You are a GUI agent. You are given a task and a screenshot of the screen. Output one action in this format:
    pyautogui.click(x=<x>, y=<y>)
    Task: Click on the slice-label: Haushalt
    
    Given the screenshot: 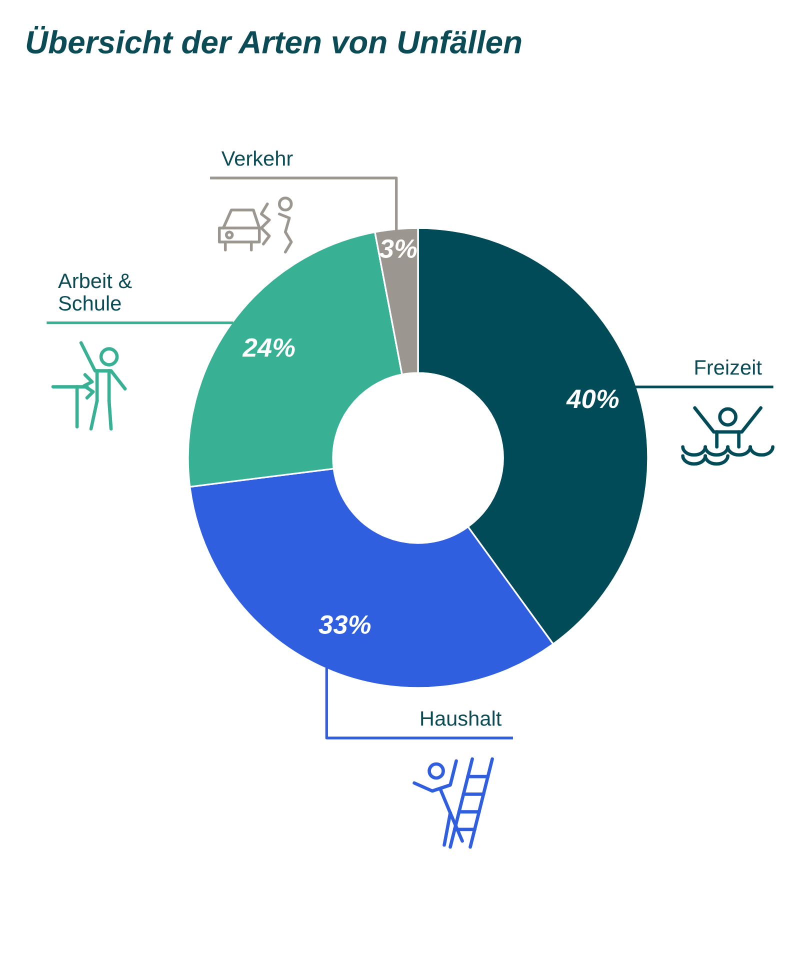 What is the action you would take?
    pyautogui.click(x=461, y=718)
    